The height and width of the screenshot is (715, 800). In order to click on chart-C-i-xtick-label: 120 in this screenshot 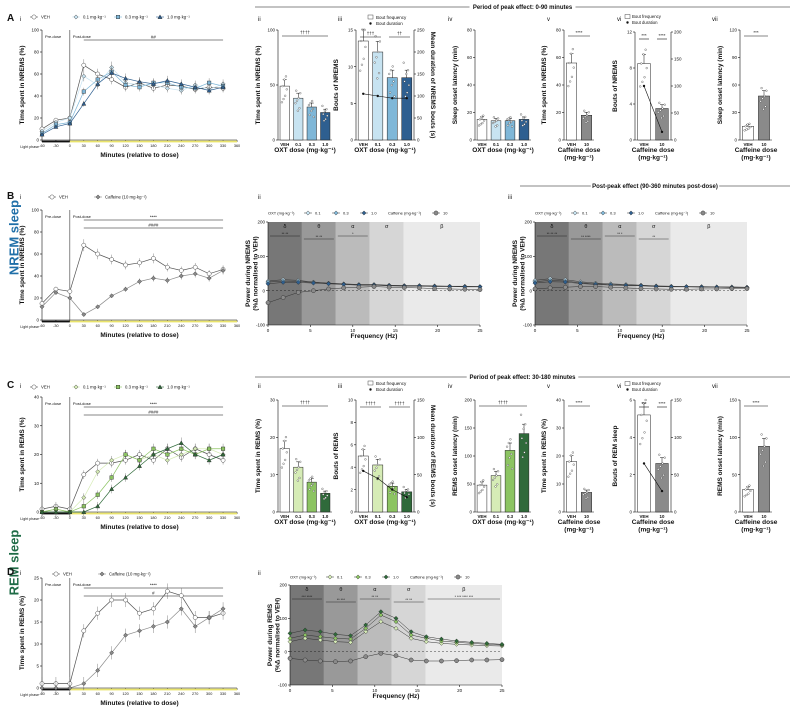, I will do `click(125, 518)`.